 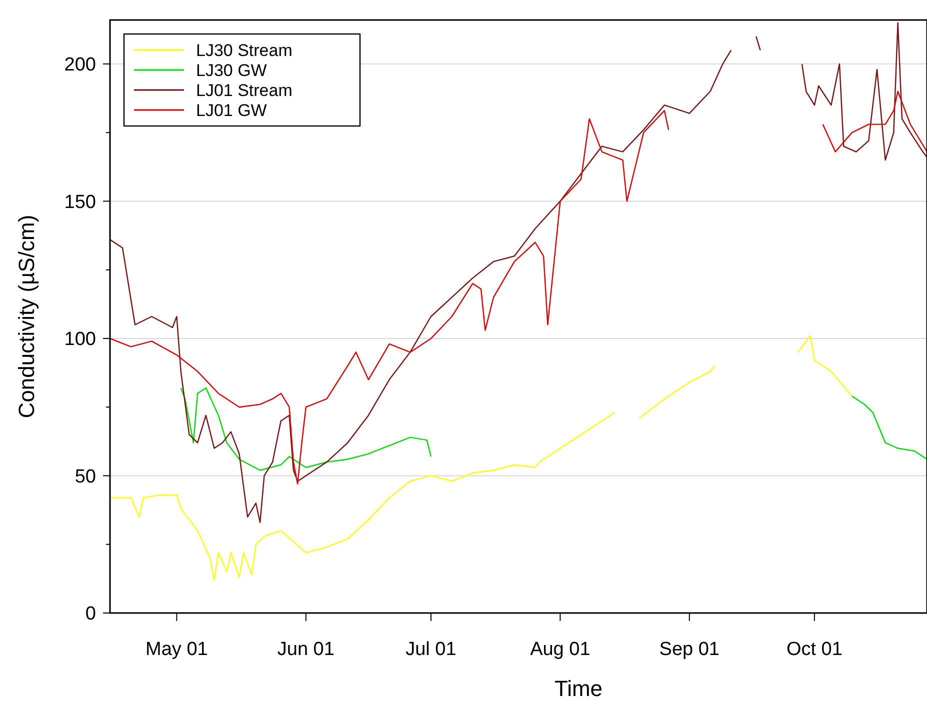 I want to click on x-axis-title: Time, so click(x=578, y=688).